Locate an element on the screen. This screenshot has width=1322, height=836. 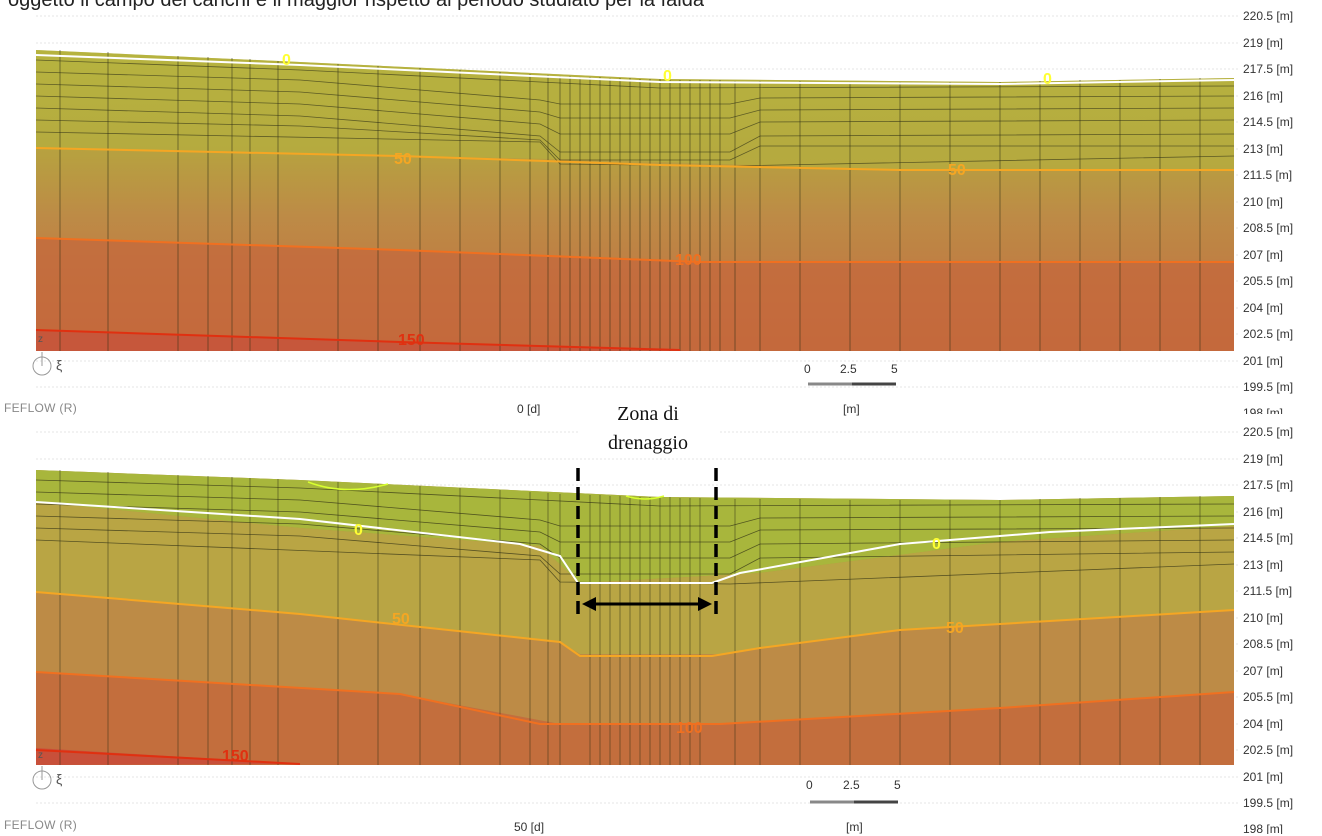
view-1-time-label: 0 [d] is located at coordinates (529, 409).